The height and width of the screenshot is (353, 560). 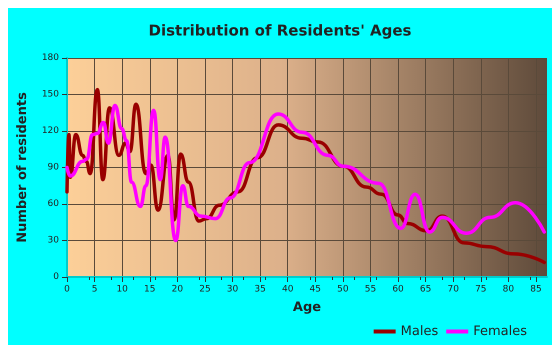 I want to click on x-tick-label: 65, so click(x=426, y=289).